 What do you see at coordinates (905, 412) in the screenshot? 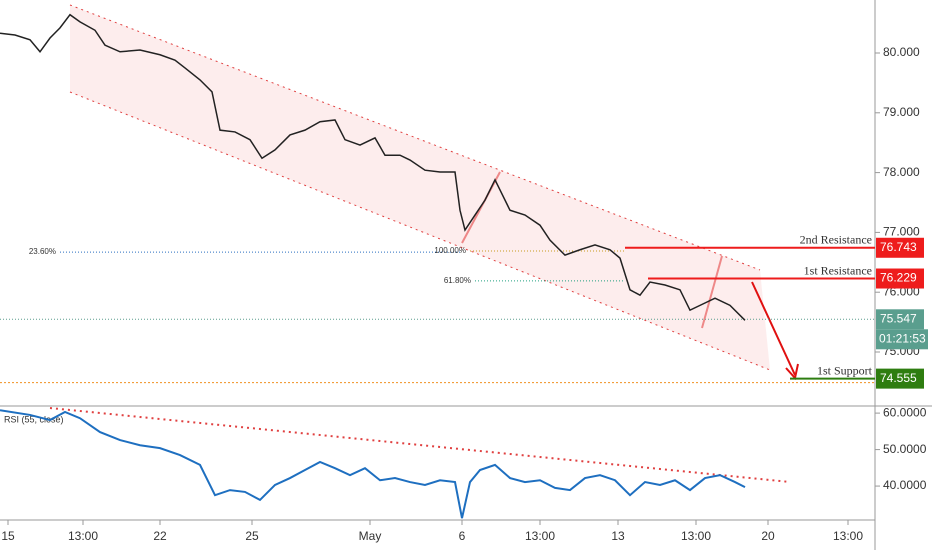
I see `y-tick-label: 60.0000` at bounding box center [905, 412].